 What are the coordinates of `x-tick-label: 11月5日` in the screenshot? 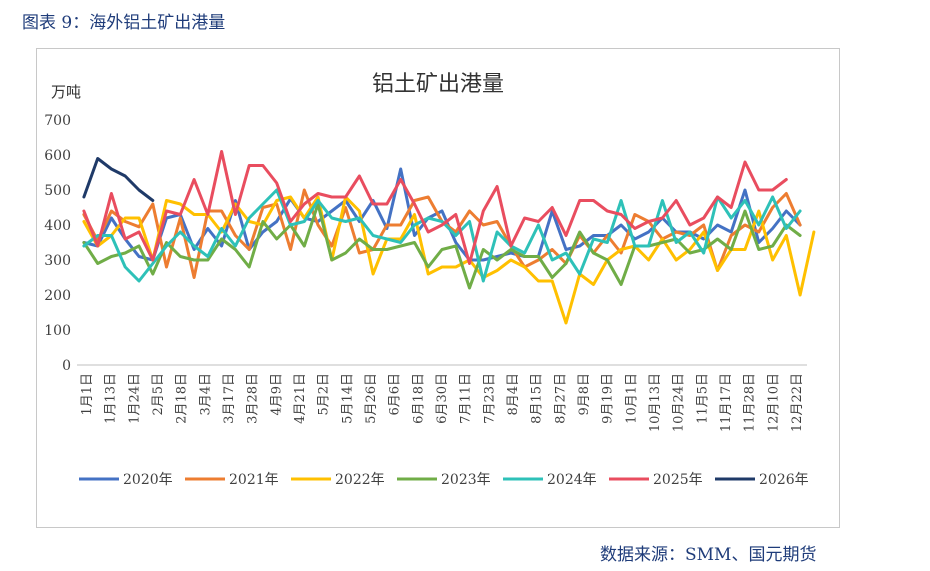 It's located at (702, 398).